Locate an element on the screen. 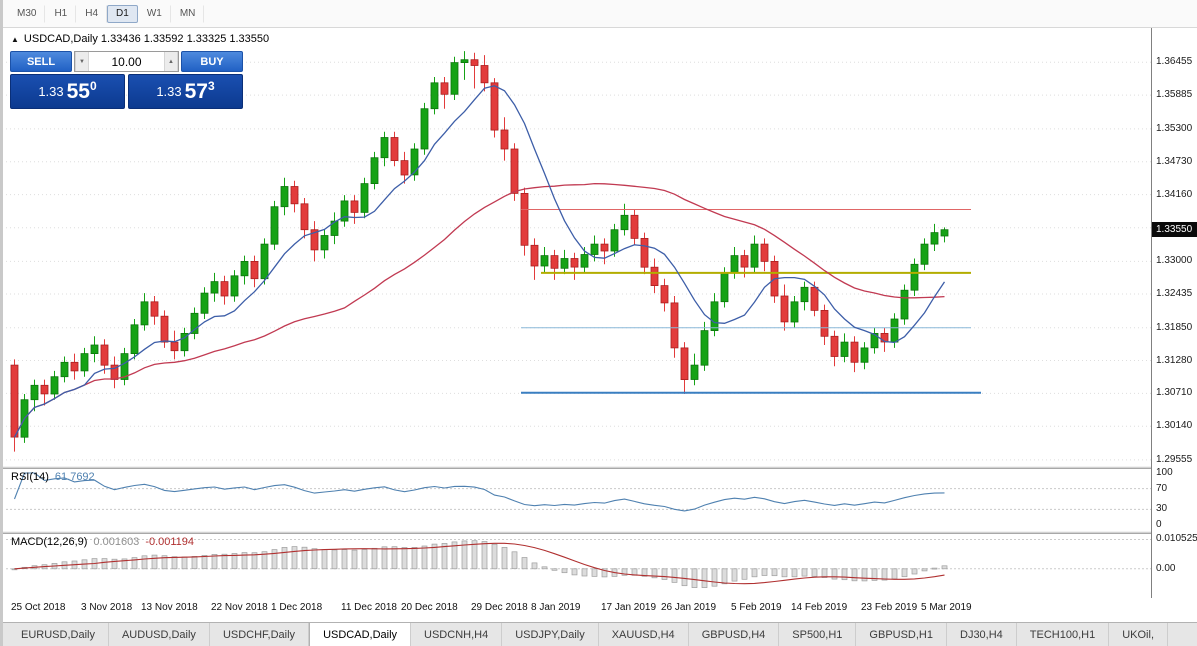  volume-input: 10.00 is located at coordinates (126, 61).